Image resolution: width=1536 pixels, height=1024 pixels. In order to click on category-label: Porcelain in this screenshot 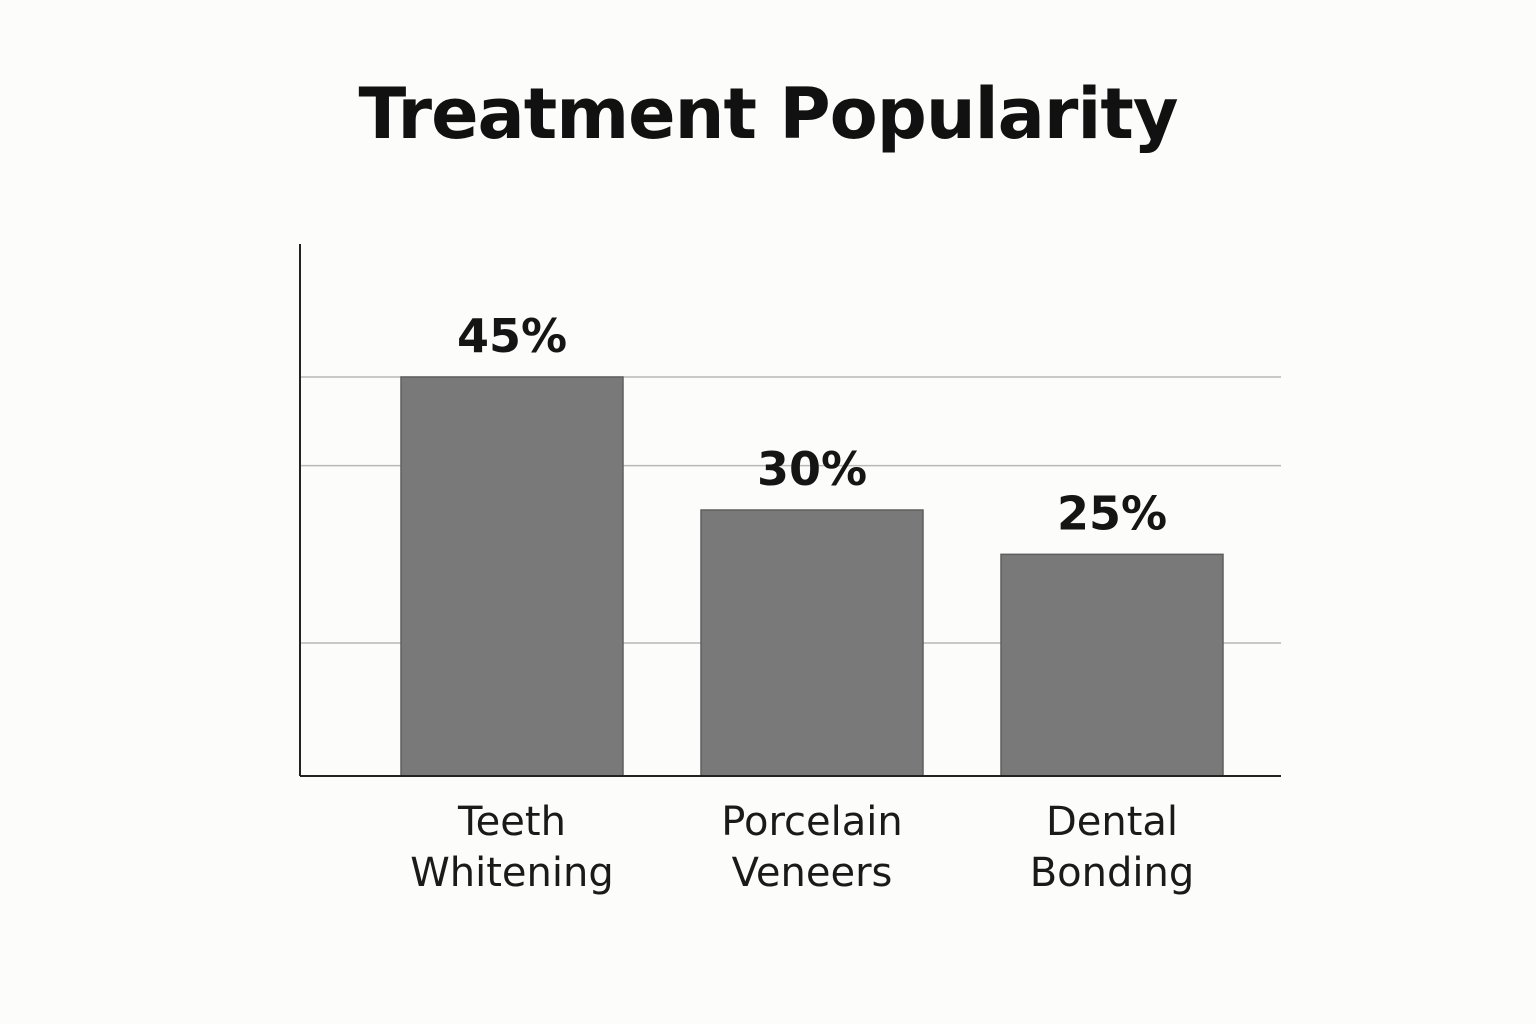, I will do `click(811, 822)`.